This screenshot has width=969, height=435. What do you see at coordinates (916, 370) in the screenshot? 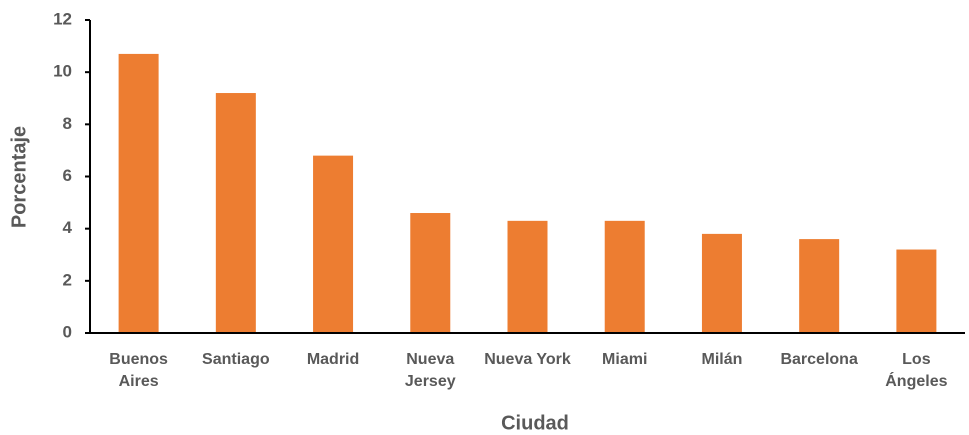
I see `x-tick-label: Los Ángeles` at bounding box center [916, 370].